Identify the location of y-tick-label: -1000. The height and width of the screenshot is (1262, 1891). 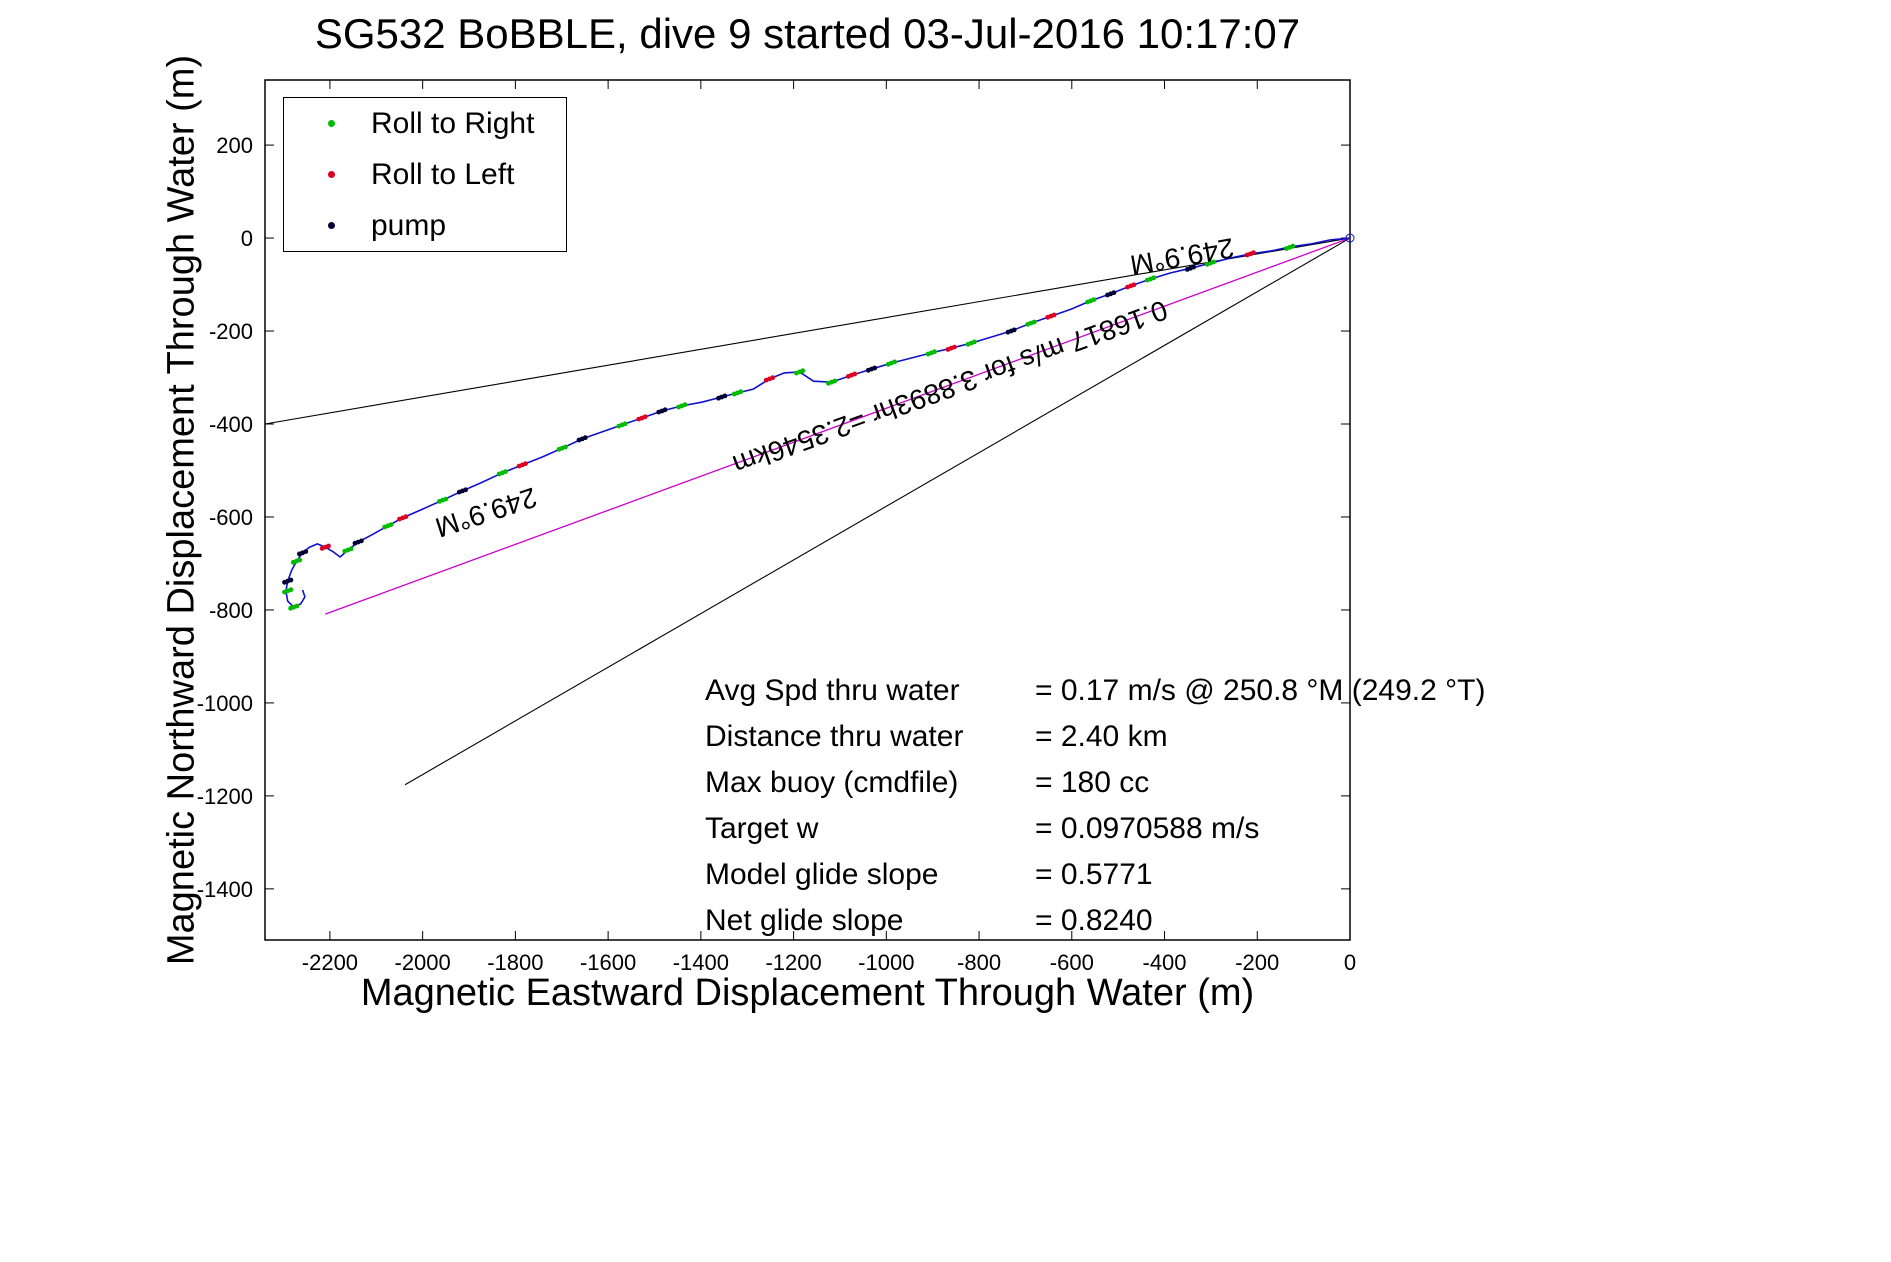
(225, 703).